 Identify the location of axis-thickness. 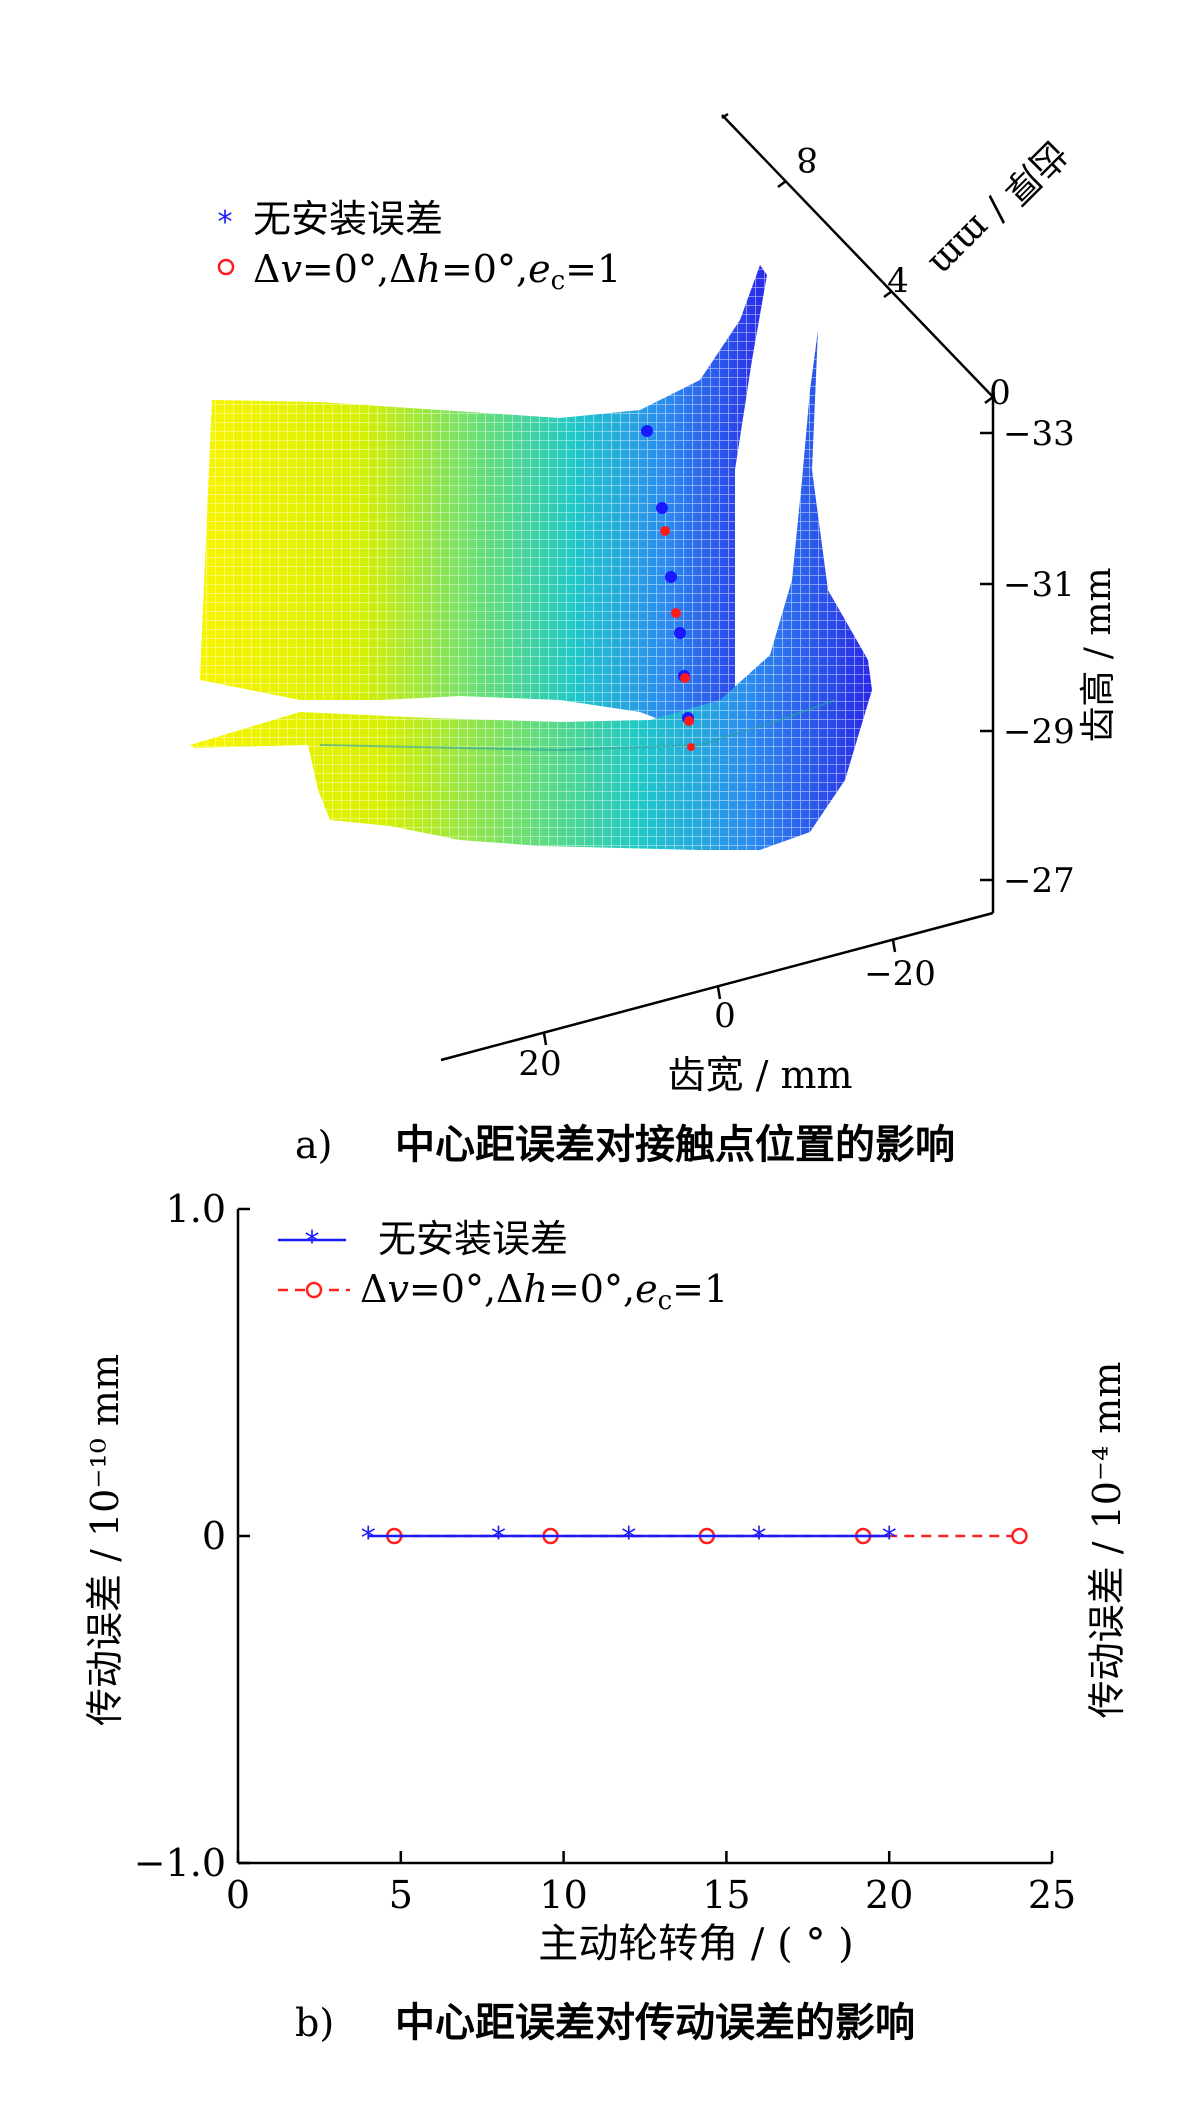
(857, 258).